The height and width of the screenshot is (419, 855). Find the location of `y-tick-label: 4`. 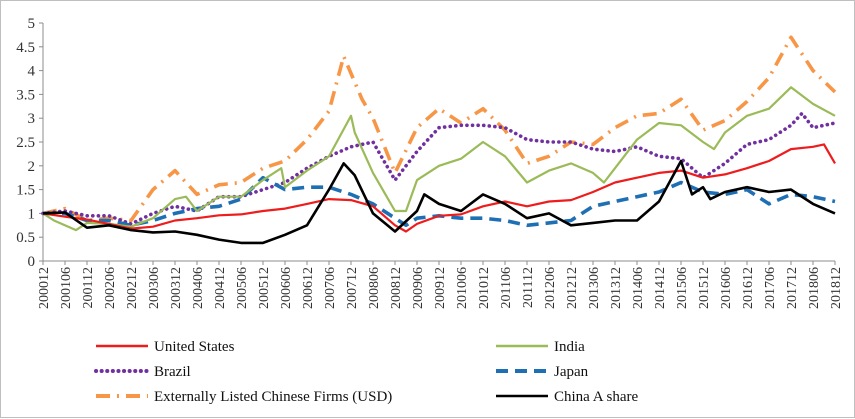

y-tick-label: 4 is located at coordinates (32, 72).